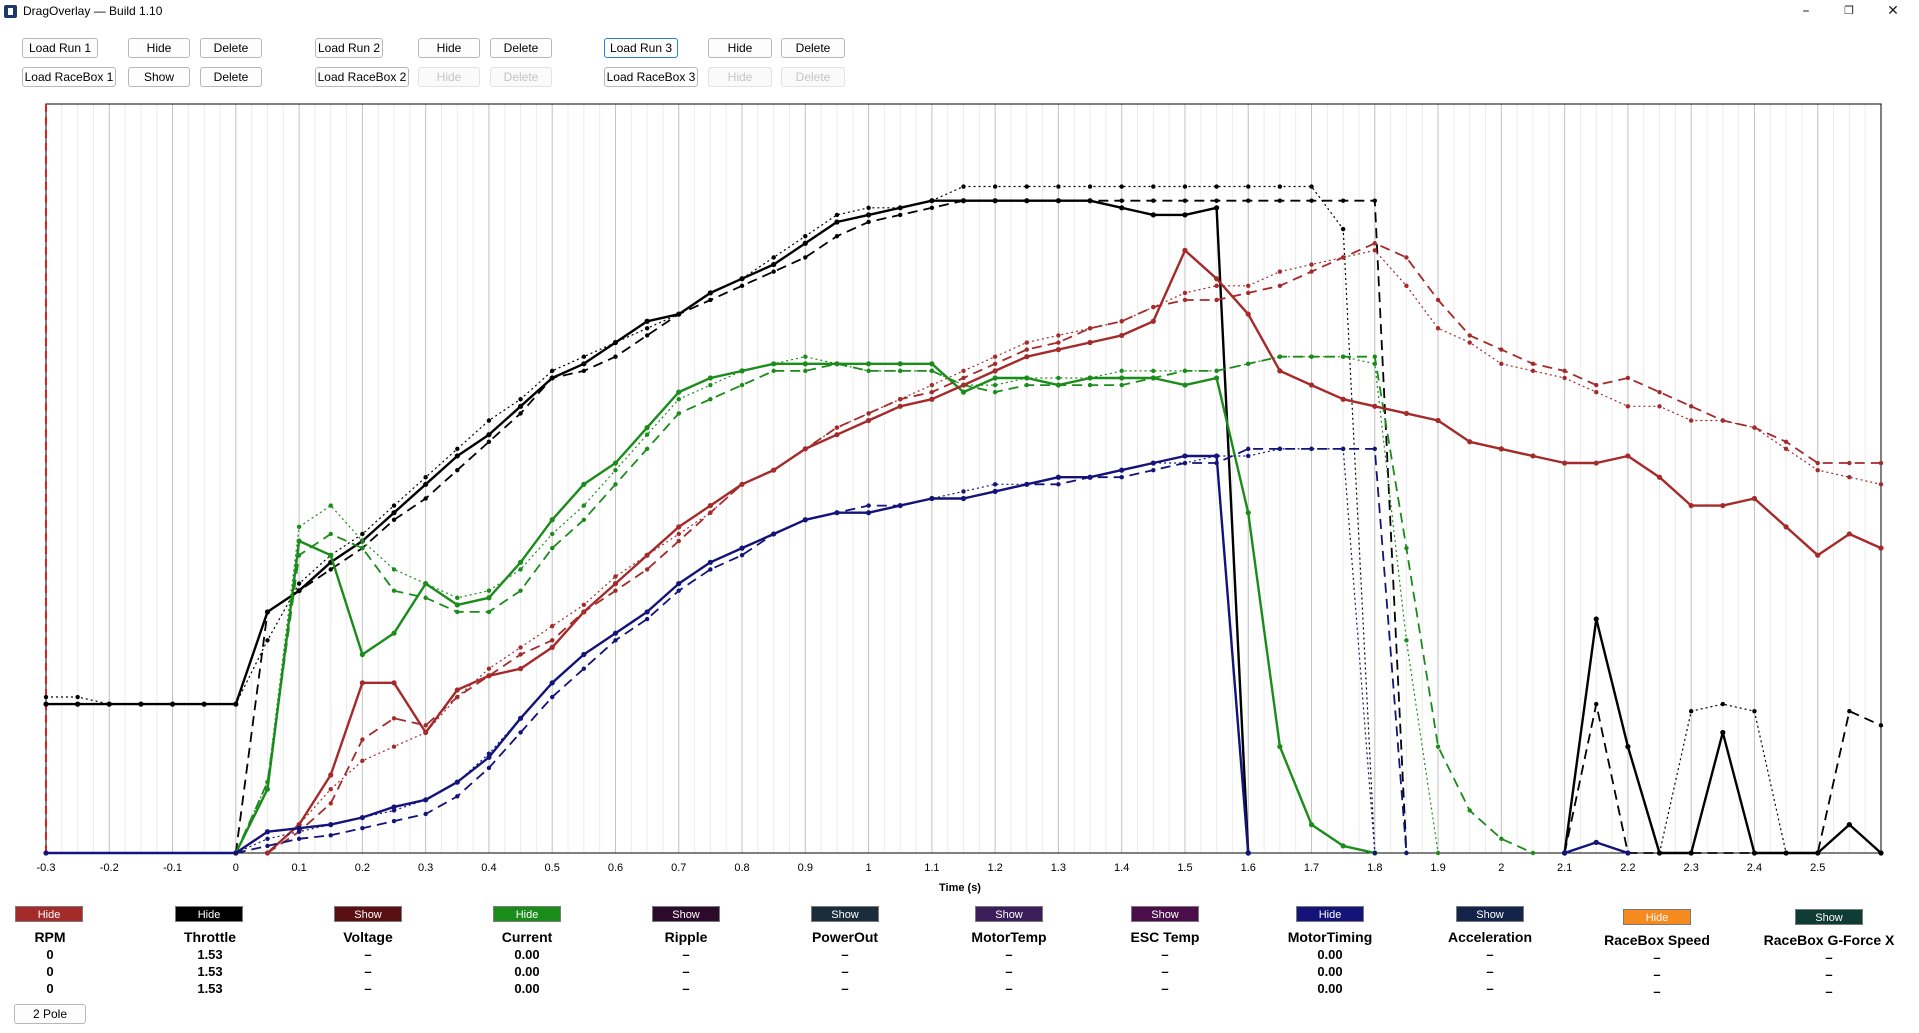 Image resolution: width=1919 pixels, height=1033 pixels. What do you see at coordinates (449, 77) in the screenshot?
I see `hide-racebox-2-button: Hide` at bounding box center [449, 77].